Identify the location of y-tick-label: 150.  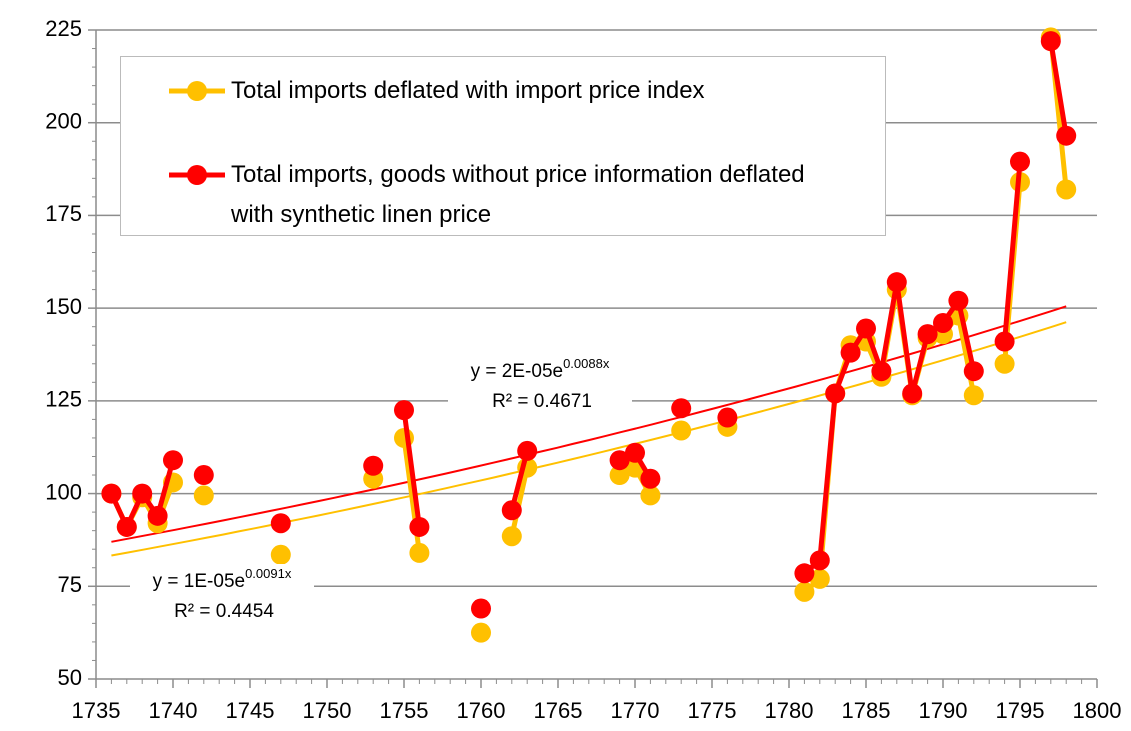
(63, 306).